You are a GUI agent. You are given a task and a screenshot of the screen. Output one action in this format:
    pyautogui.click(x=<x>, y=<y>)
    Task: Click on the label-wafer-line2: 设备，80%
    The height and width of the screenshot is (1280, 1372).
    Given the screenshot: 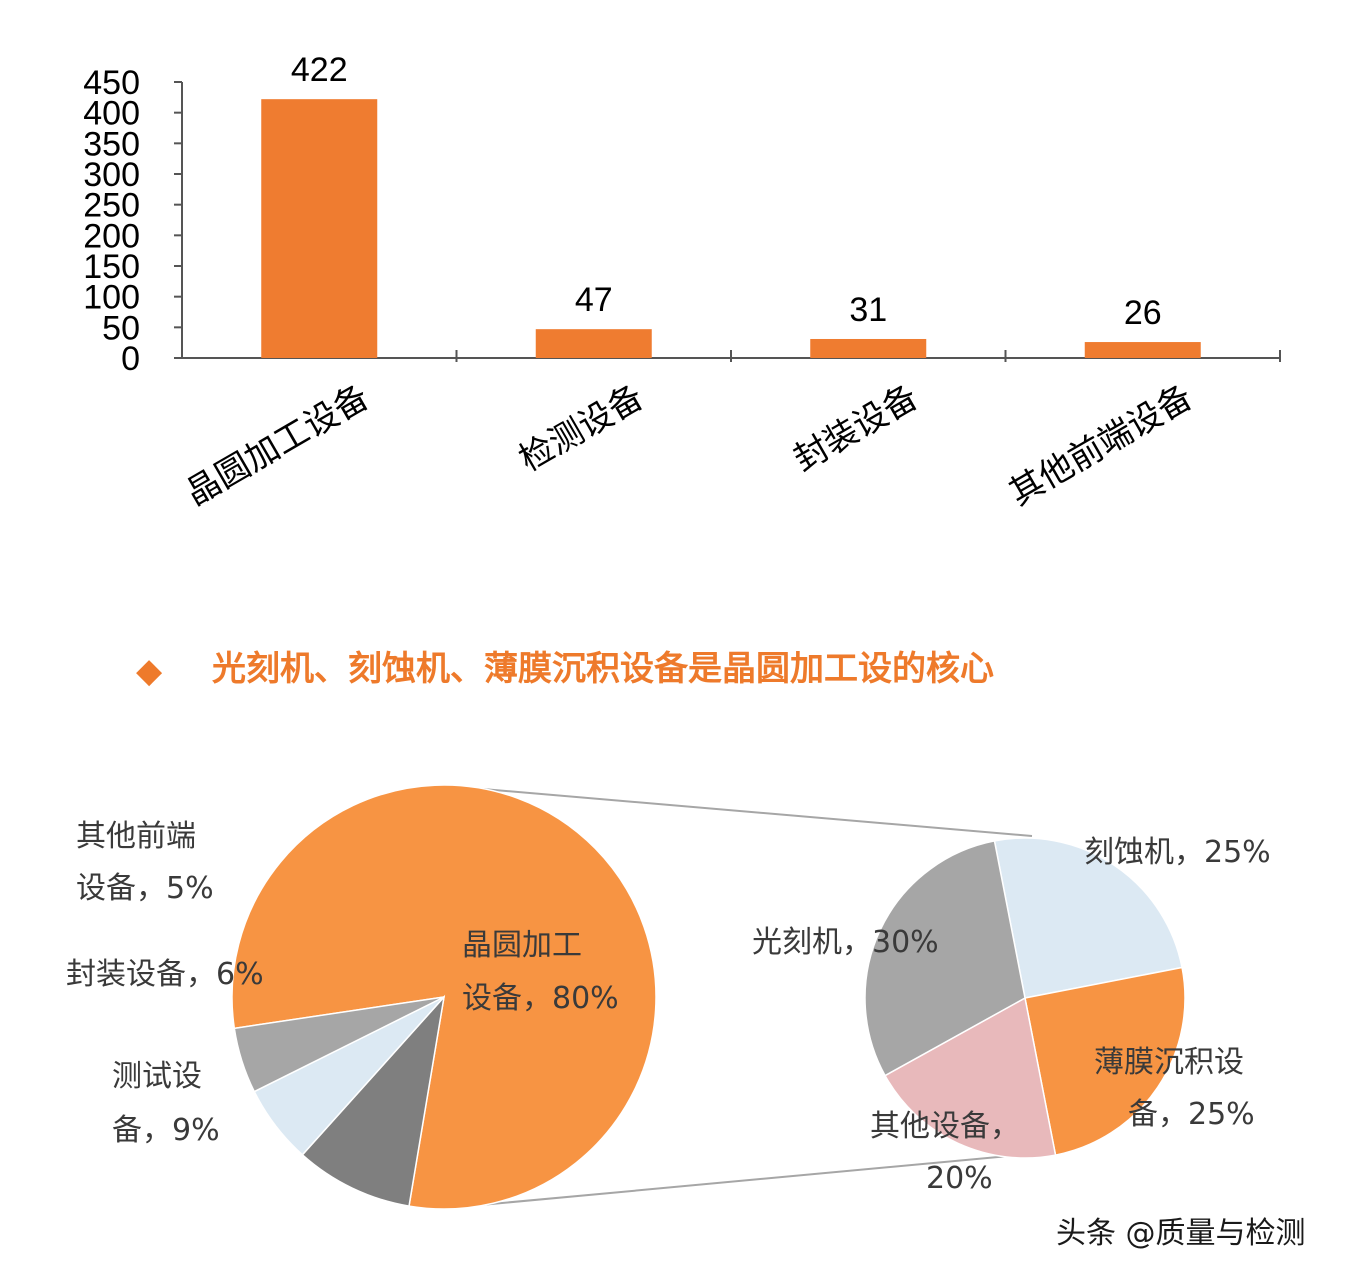 What is the action you would take?
    pyautogui.click(x=540, y=998)
    